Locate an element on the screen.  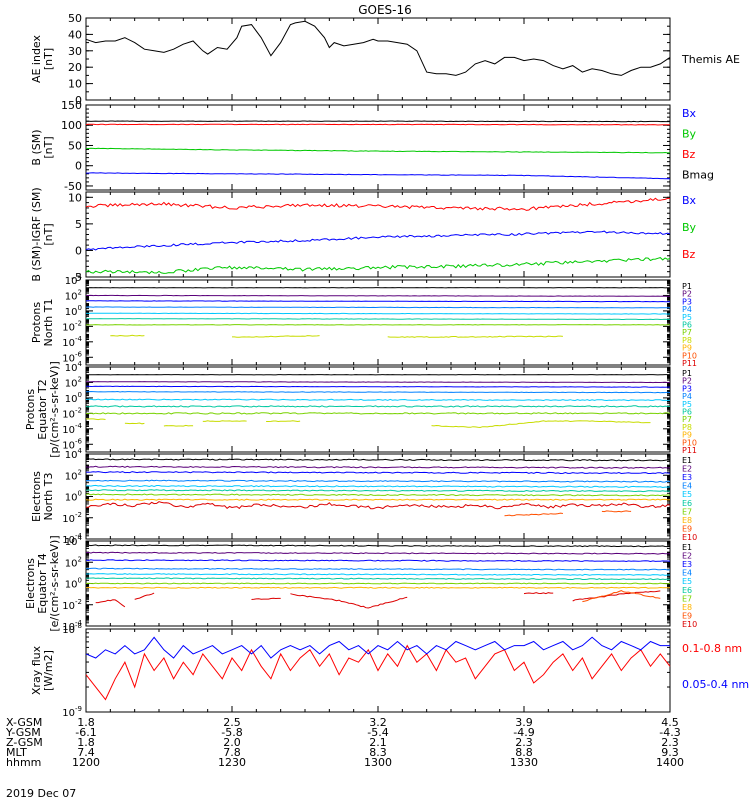
y-axis-label: AE index is located at coordinates (36, 58).